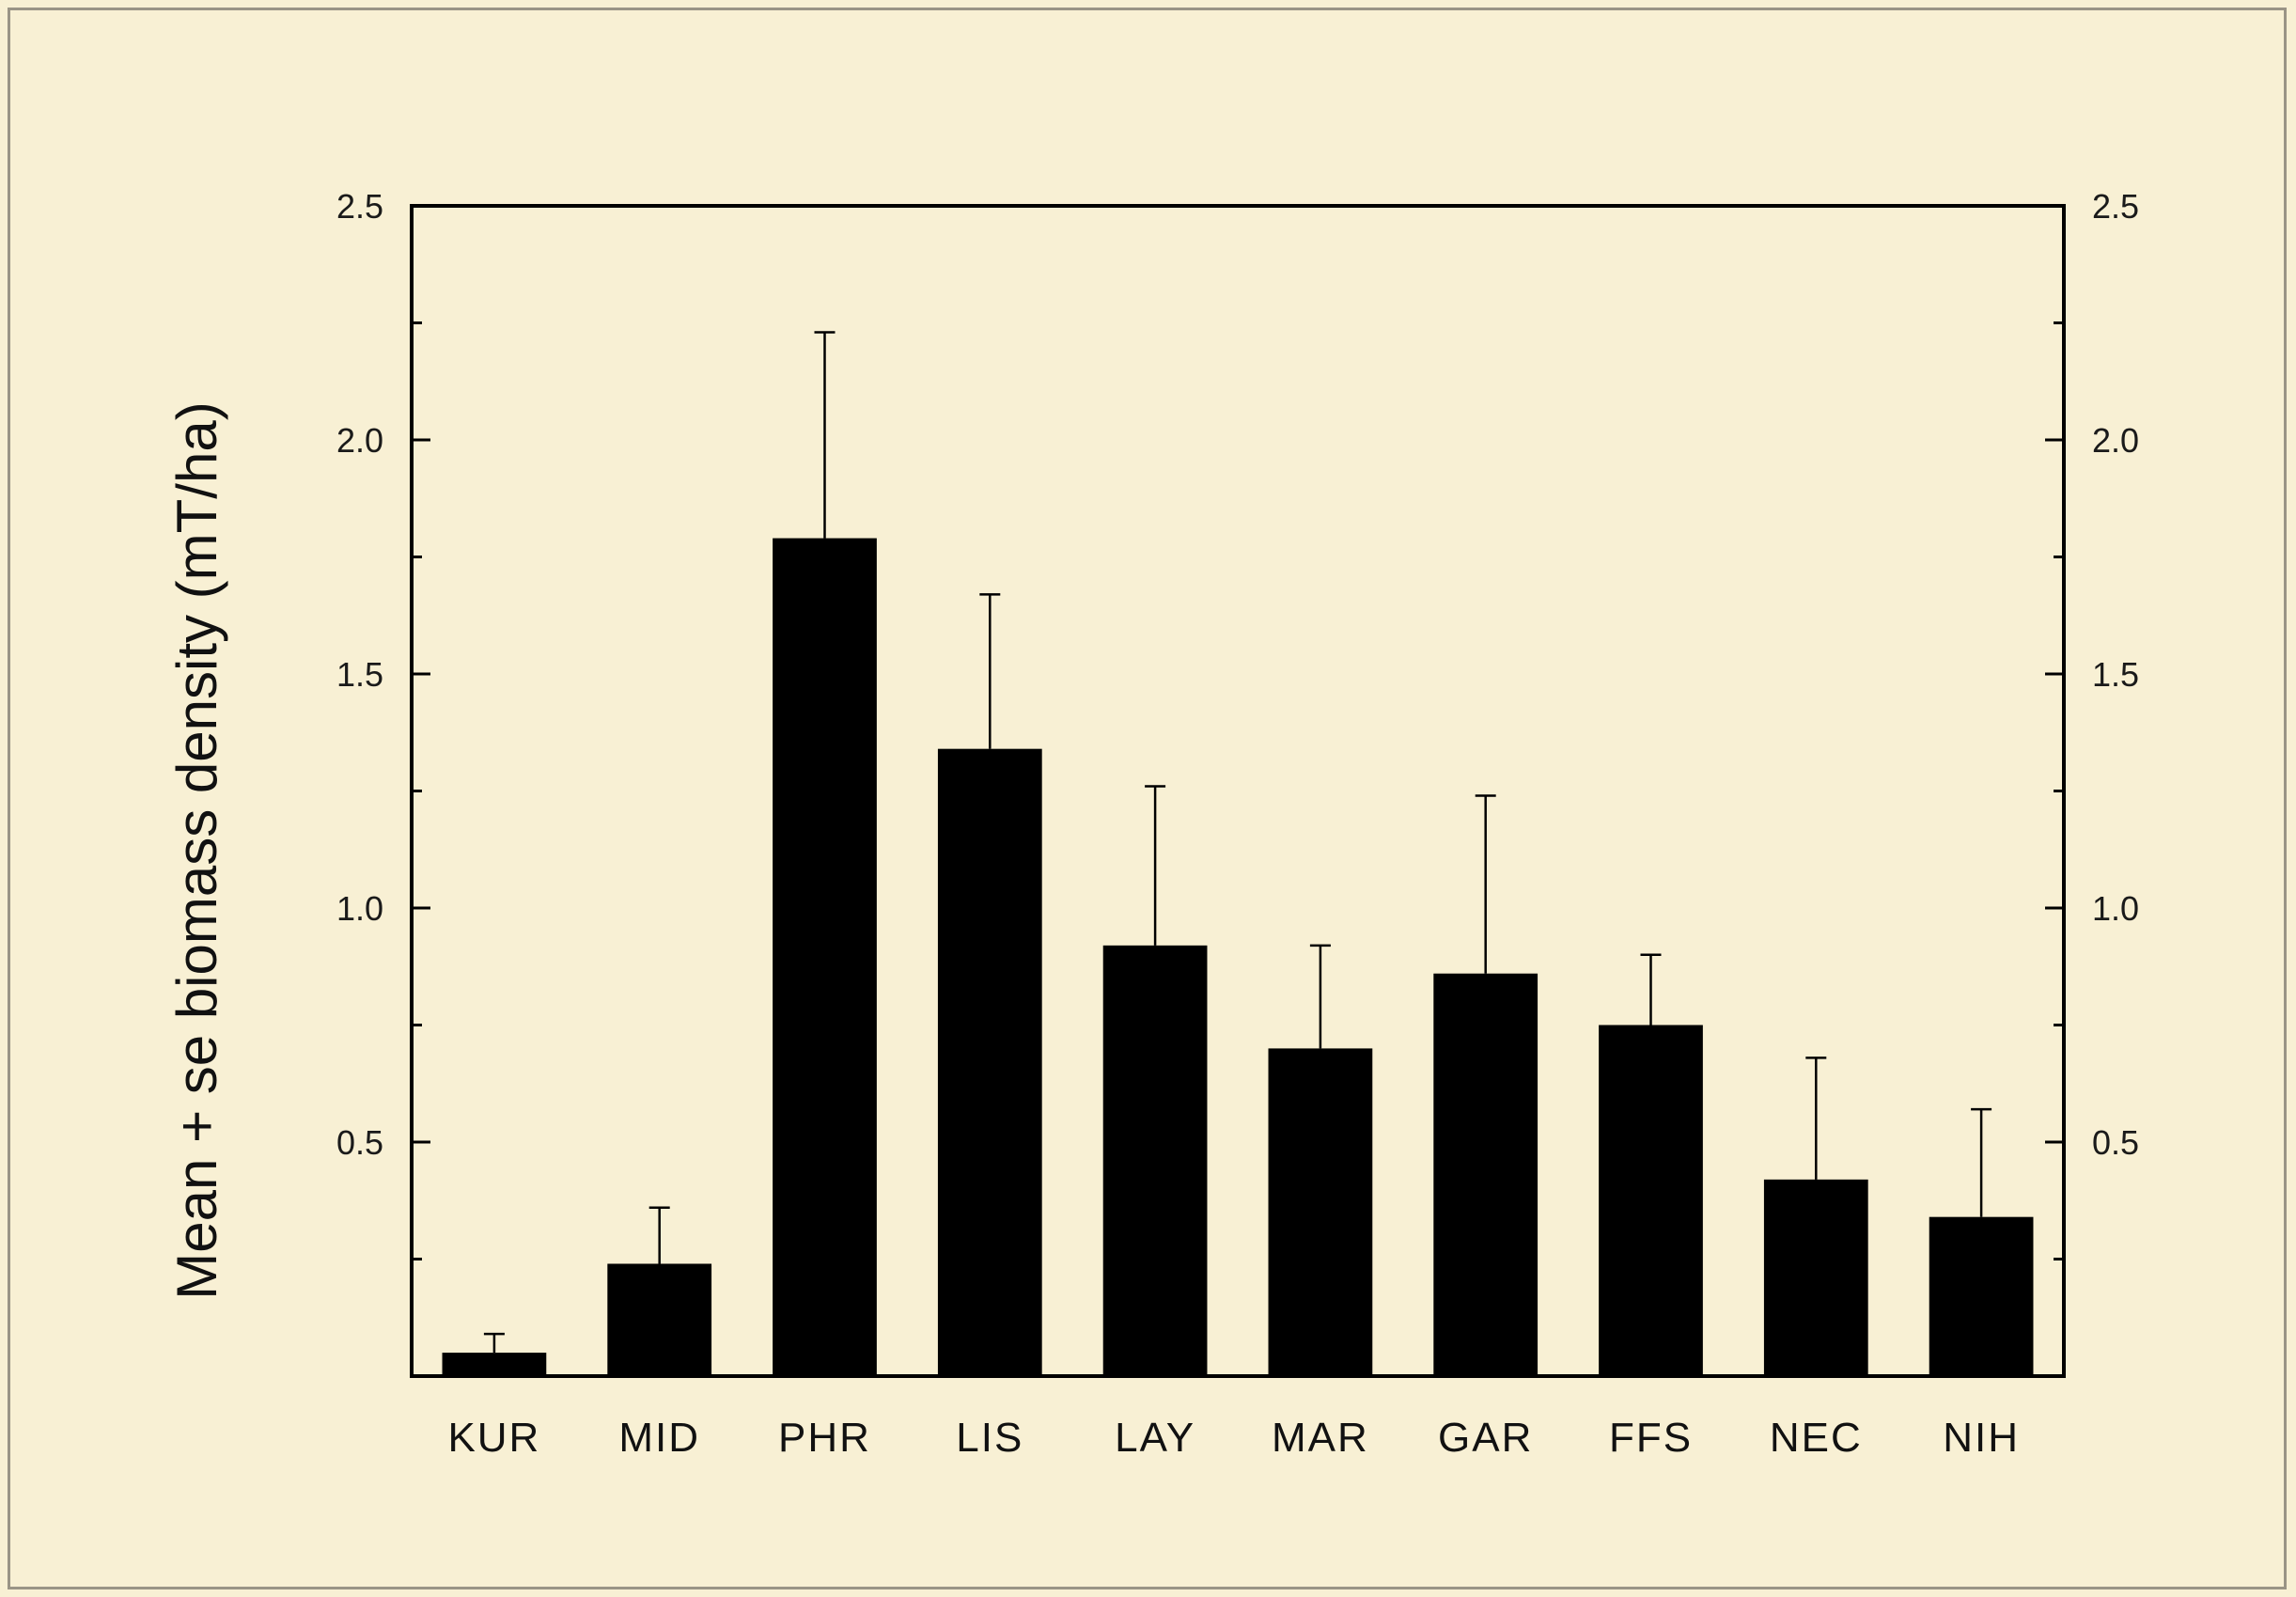 The height and width of the screenshot is (1597, 2296). Describe the element at coordinates (494, 1364) in the screenshot. I see `bar-kur` at that location.